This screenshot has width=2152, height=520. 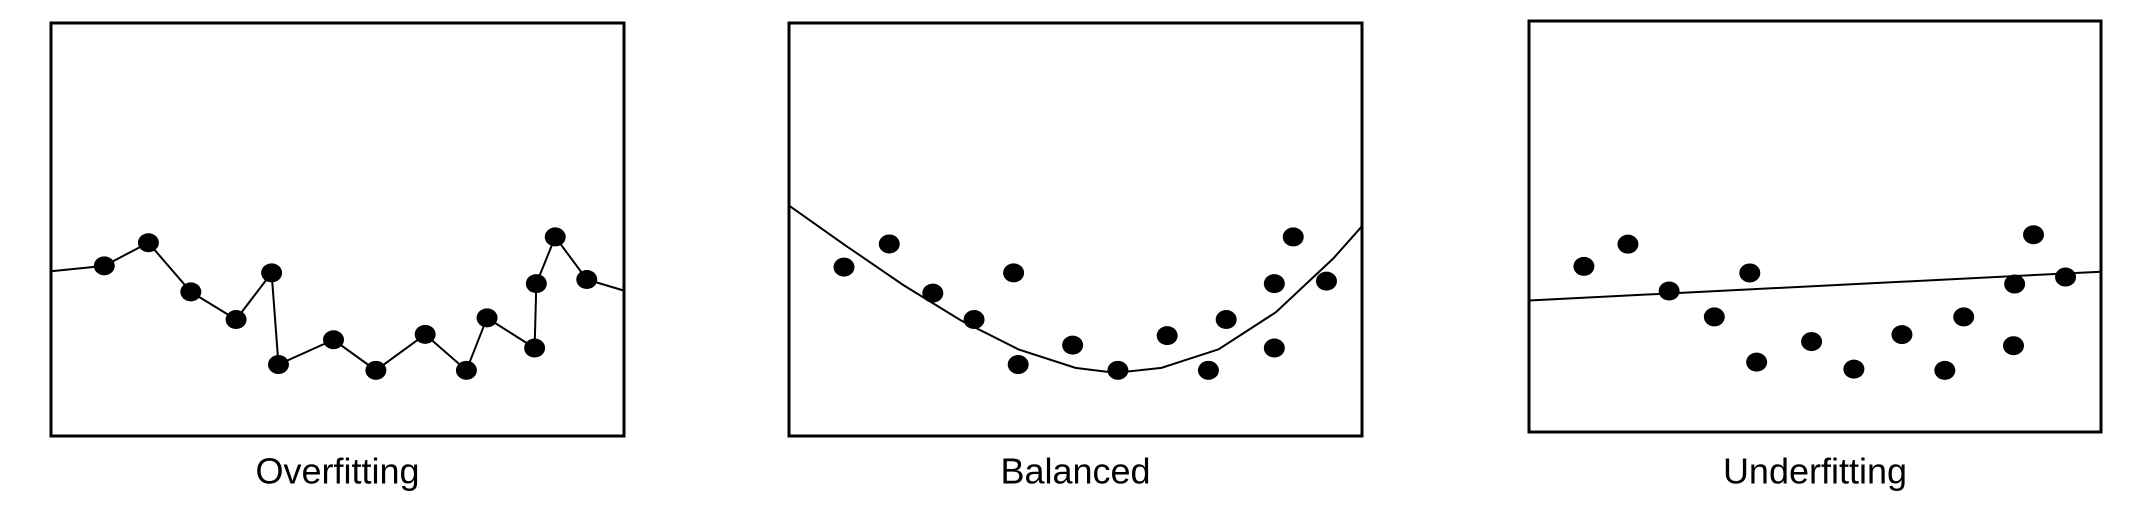 I want to click on panel-label: Overfitting, so click(x=337, y=471).